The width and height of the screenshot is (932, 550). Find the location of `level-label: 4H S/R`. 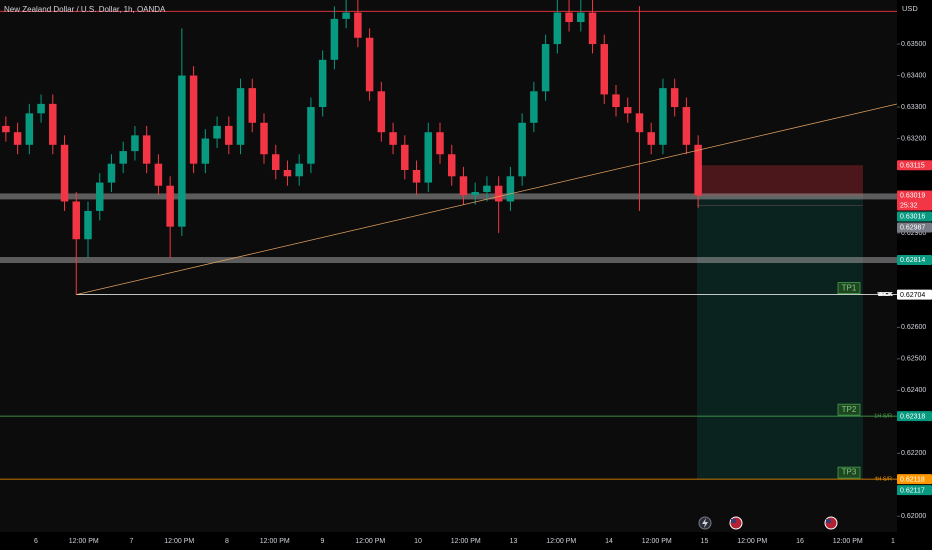

level-label: 4H S/R is located at coordinates (883, 480).